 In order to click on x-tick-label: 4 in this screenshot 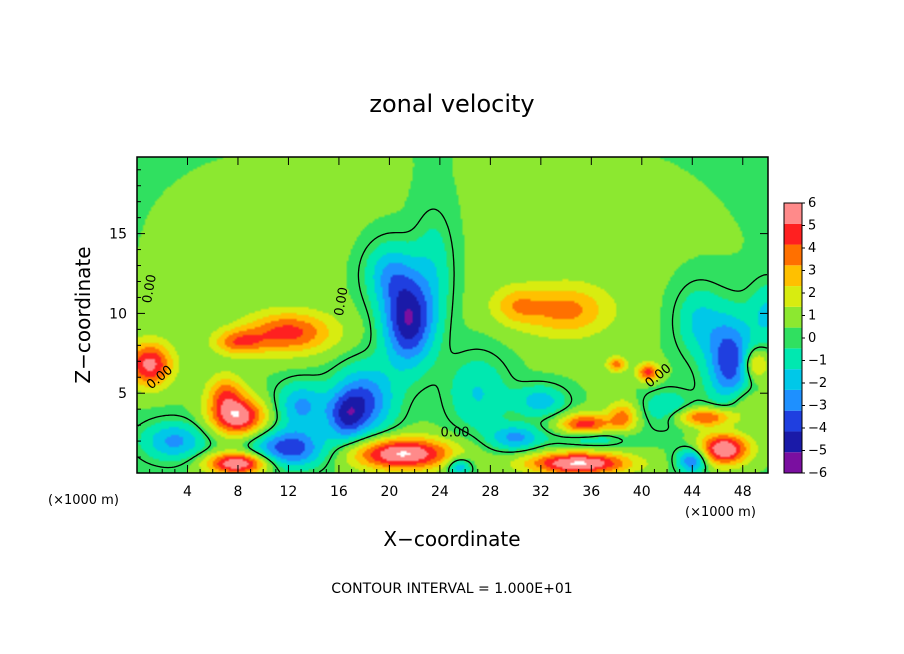, I will do `click(187, 492)`.